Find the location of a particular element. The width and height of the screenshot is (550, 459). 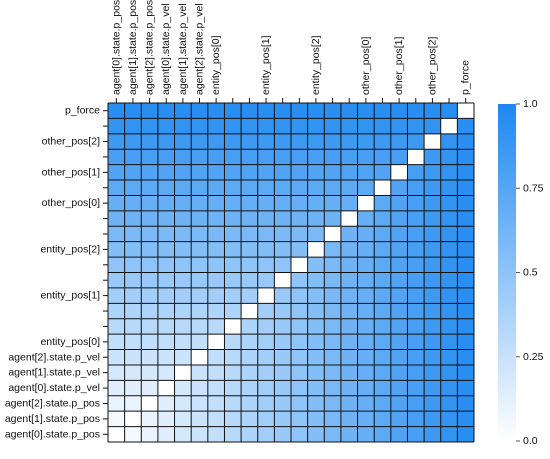

y-tick-label: entity_pos[1] is located at coordinates (70, 296).